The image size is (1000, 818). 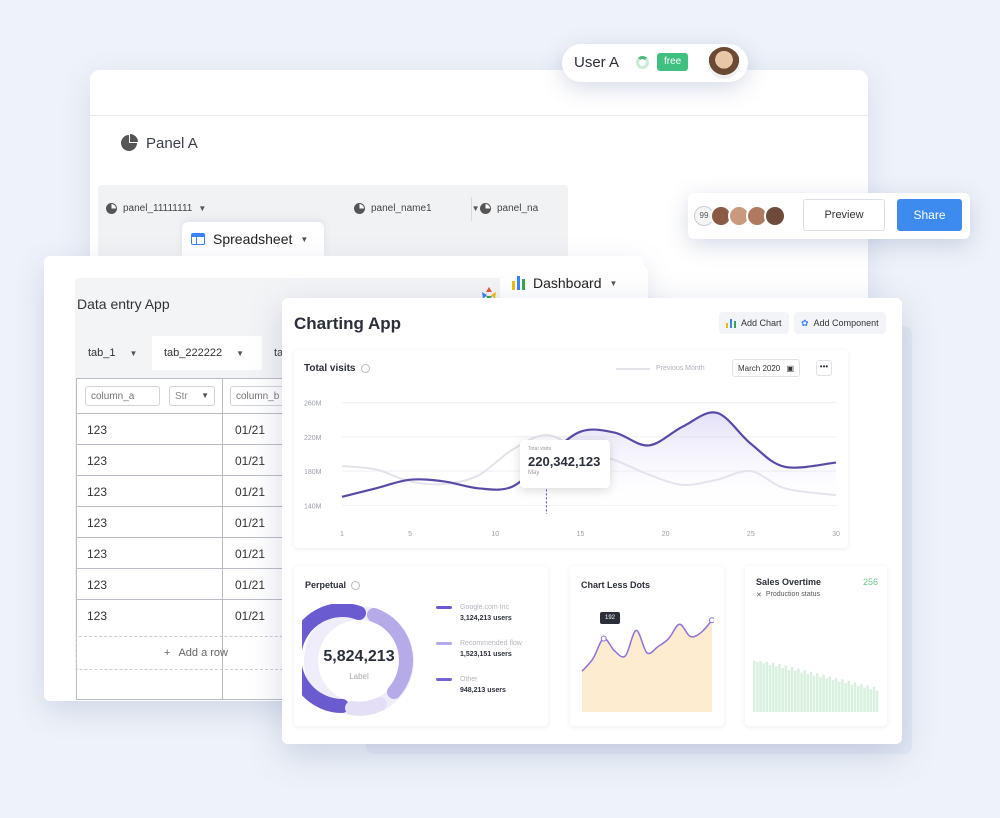 What do you see at coordinates (122, 396) in the screenshot?
I see `column-a-input` at bounding box center [122, 396].